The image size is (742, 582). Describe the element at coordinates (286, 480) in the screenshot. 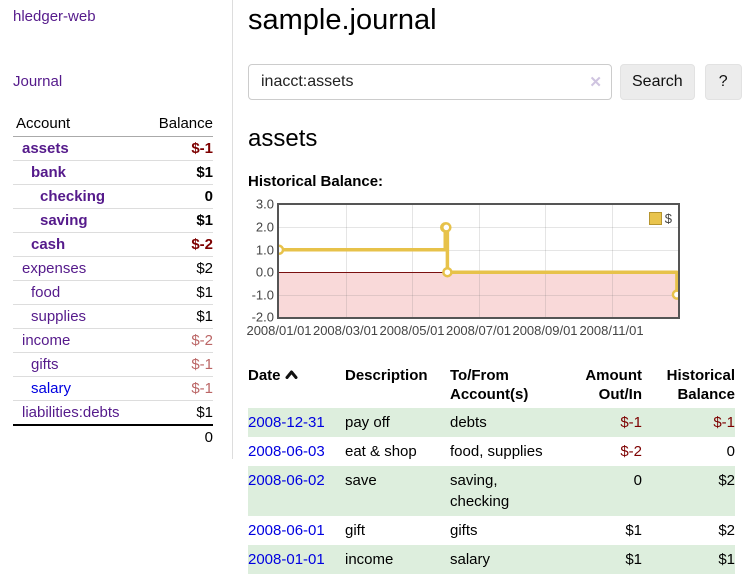

I see `transaction-date-link: 2008-06-02` at that location.